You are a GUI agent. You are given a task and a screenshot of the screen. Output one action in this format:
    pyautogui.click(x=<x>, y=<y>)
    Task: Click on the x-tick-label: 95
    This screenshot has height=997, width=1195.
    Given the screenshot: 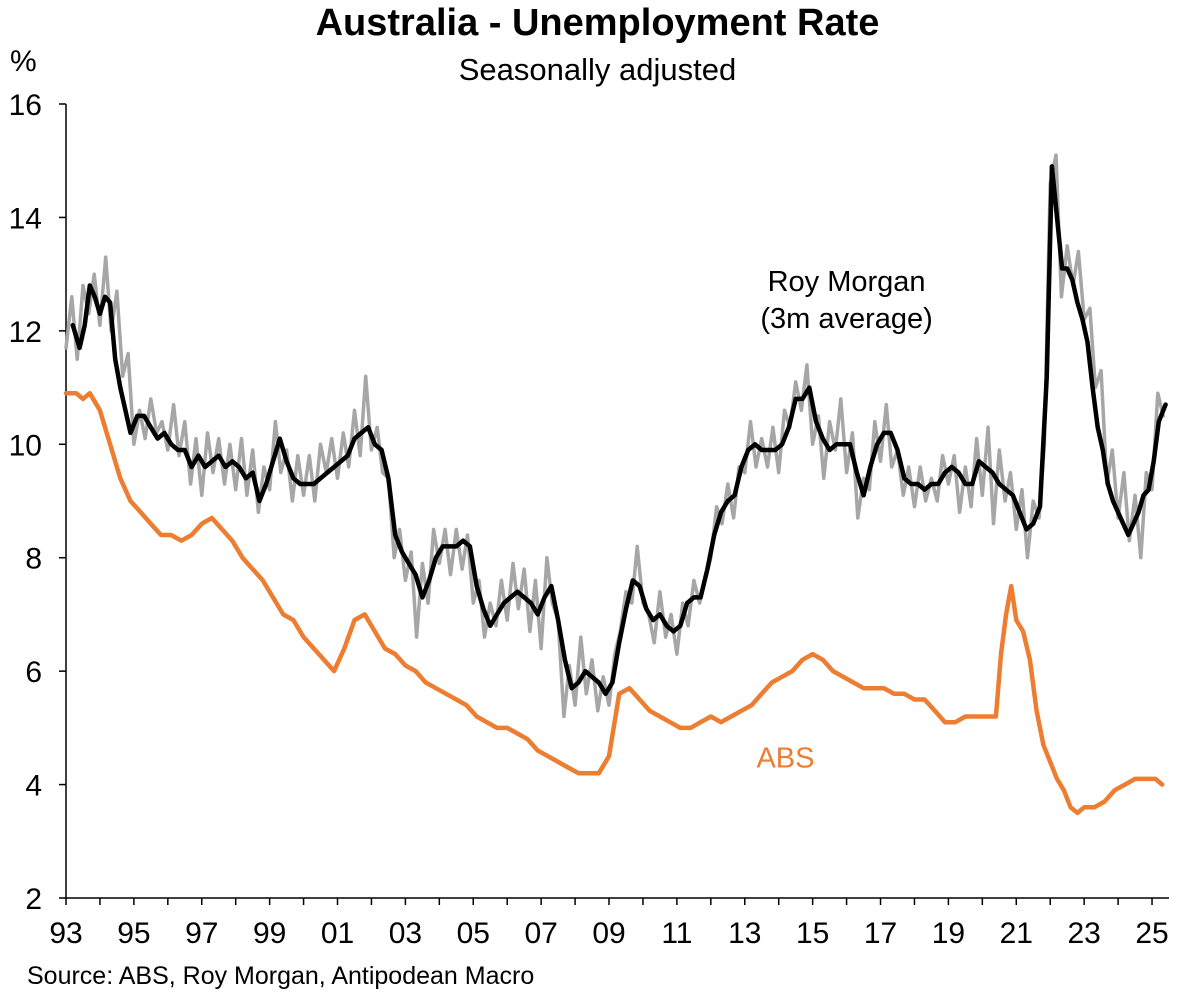 What is the action you would take?
    pyautogui.click(x=133, y=933)
    